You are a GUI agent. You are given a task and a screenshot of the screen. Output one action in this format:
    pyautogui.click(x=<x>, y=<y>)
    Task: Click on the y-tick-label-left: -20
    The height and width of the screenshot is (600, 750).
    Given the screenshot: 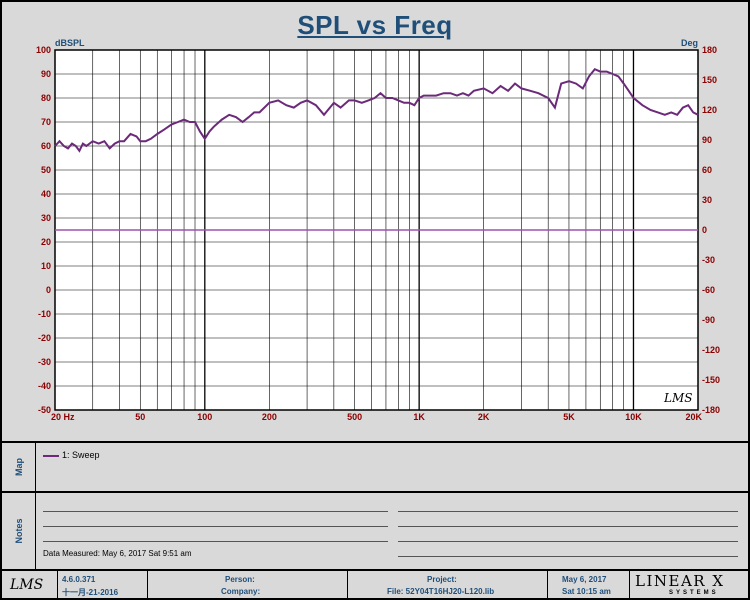 What is the action you would take?
    pyautogui.click(x=44, y=338)
    